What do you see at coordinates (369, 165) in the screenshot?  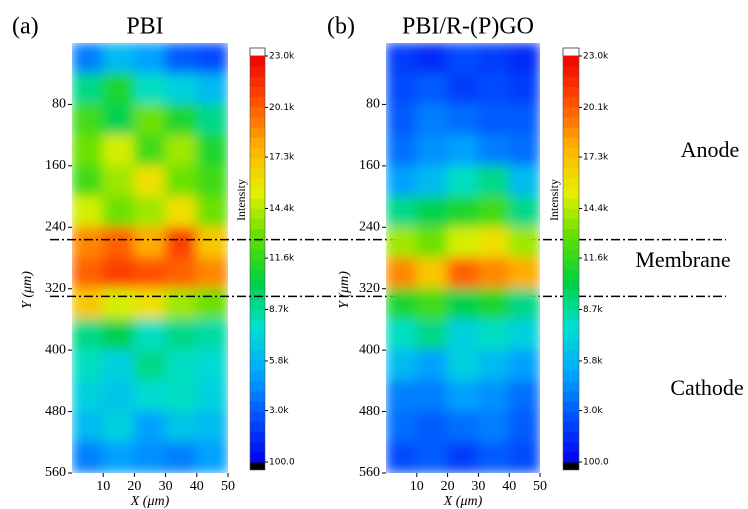 I see `y-tick-label: 160` at bounding box center [369, 165].